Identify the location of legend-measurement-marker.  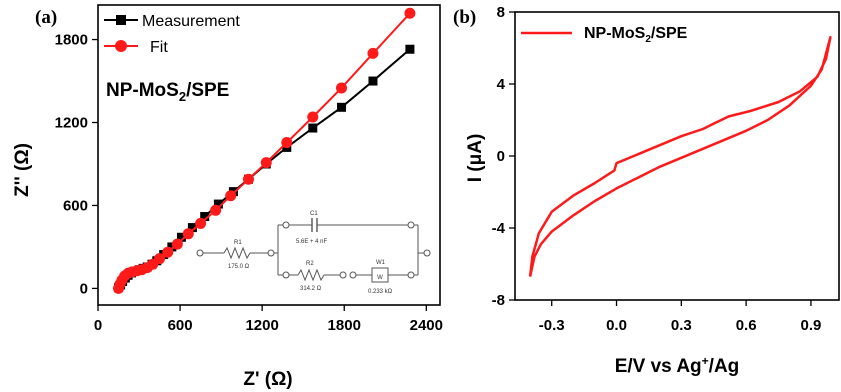
(121, 20).